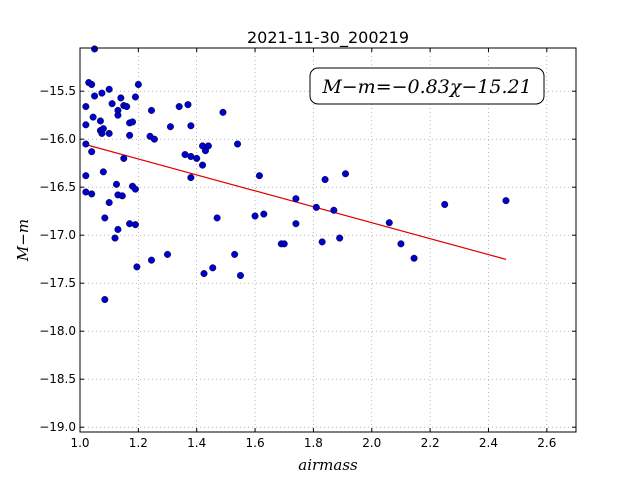 The image size is (640, 480). Describe the element at coordinates (57, 139) in the screenshot. I see `y-tick-label: −16.0` at that location.